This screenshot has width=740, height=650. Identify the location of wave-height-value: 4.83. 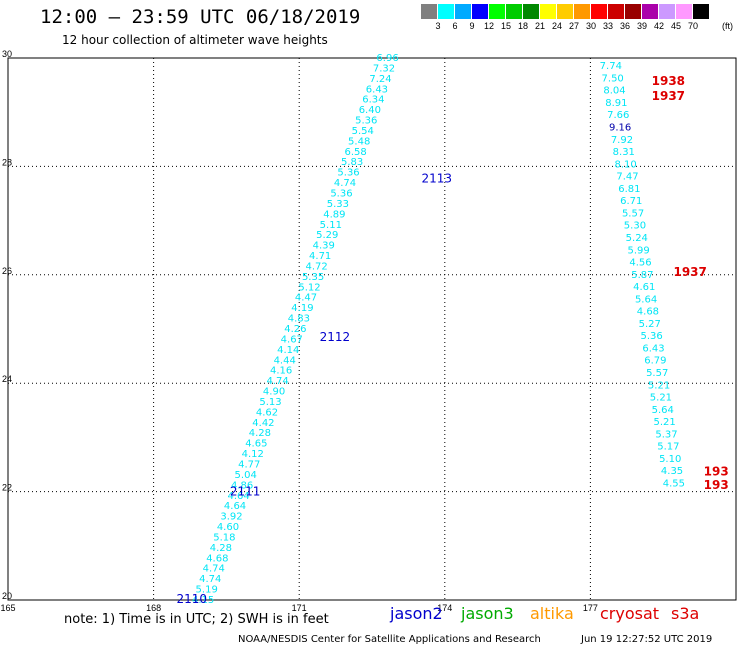
(299, 319).